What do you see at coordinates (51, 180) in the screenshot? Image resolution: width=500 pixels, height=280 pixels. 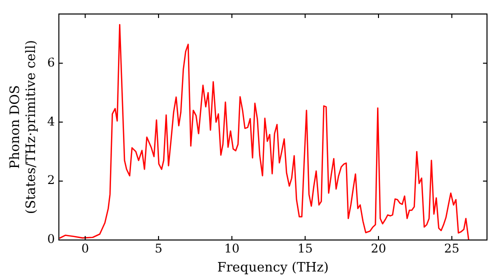 I see `y-tick-label: 2` at bounding box center [51, 180].